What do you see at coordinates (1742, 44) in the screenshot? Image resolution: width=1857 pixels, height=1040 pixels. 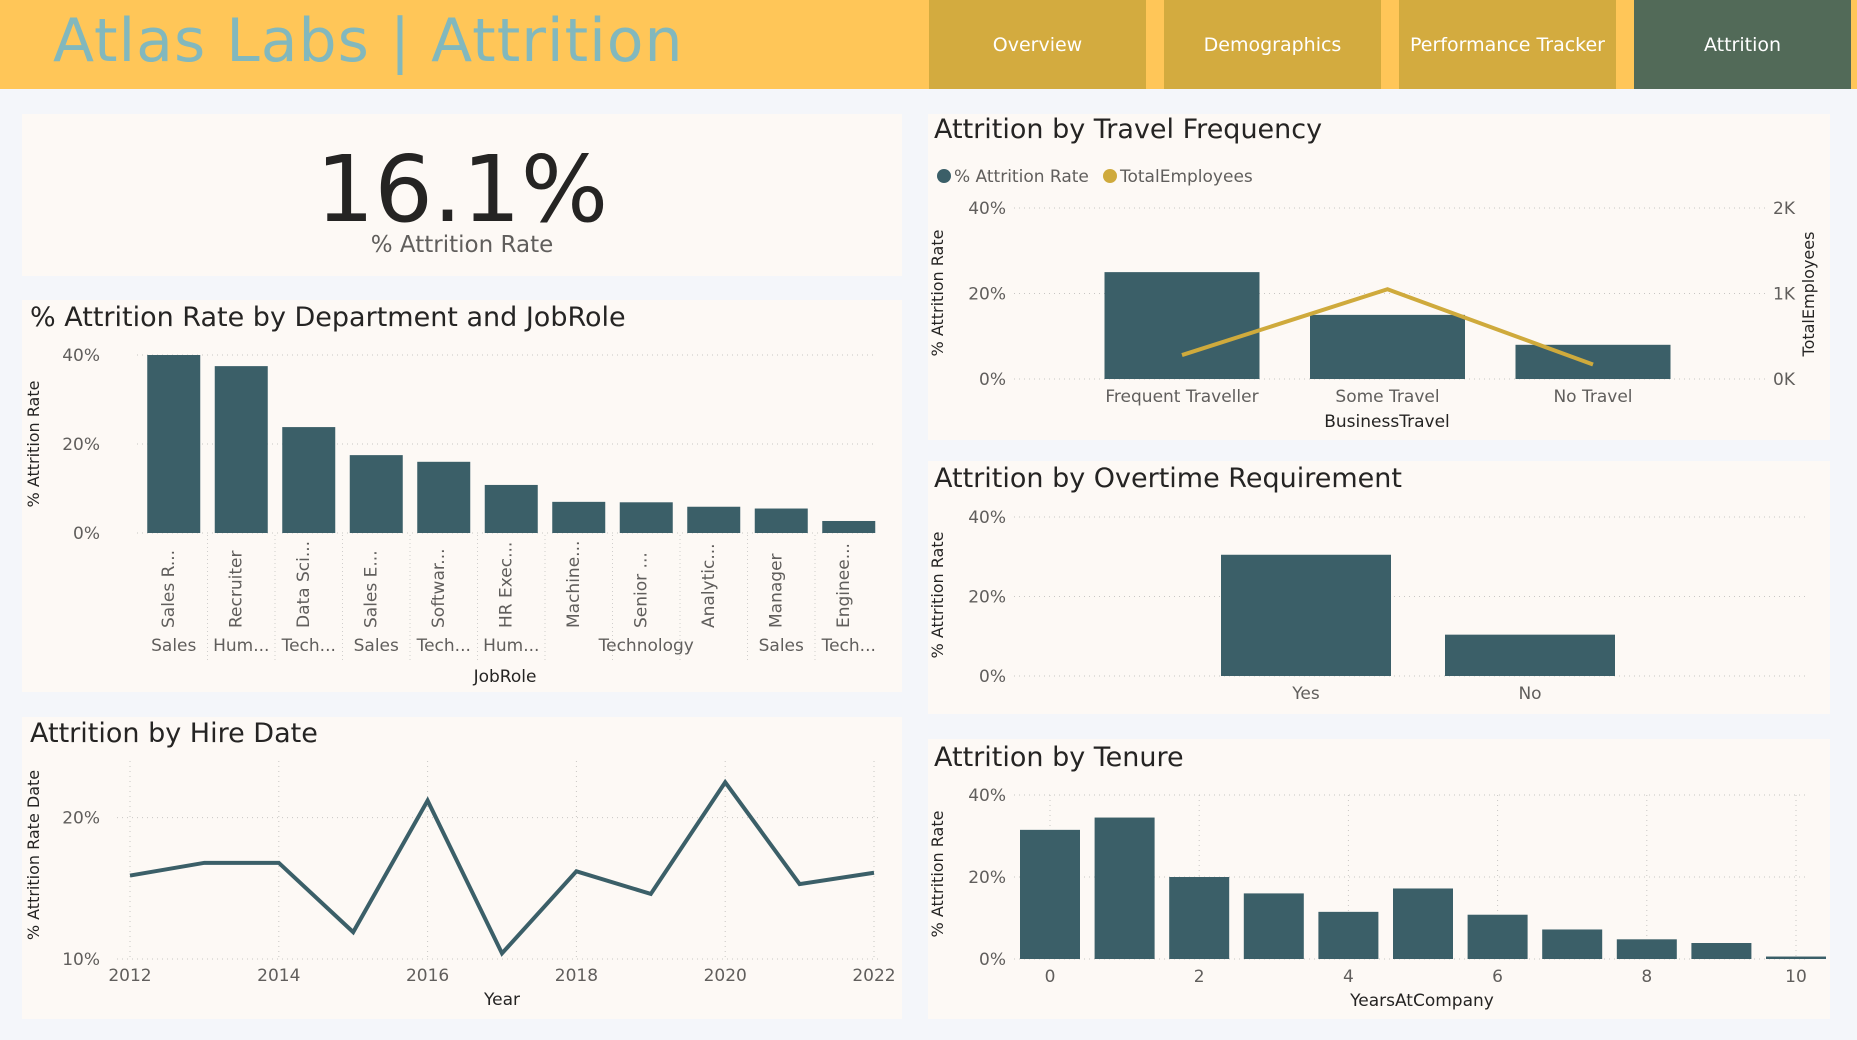 I see `nav-attrition-button: Attrition` at bounding box center [1742, 44].